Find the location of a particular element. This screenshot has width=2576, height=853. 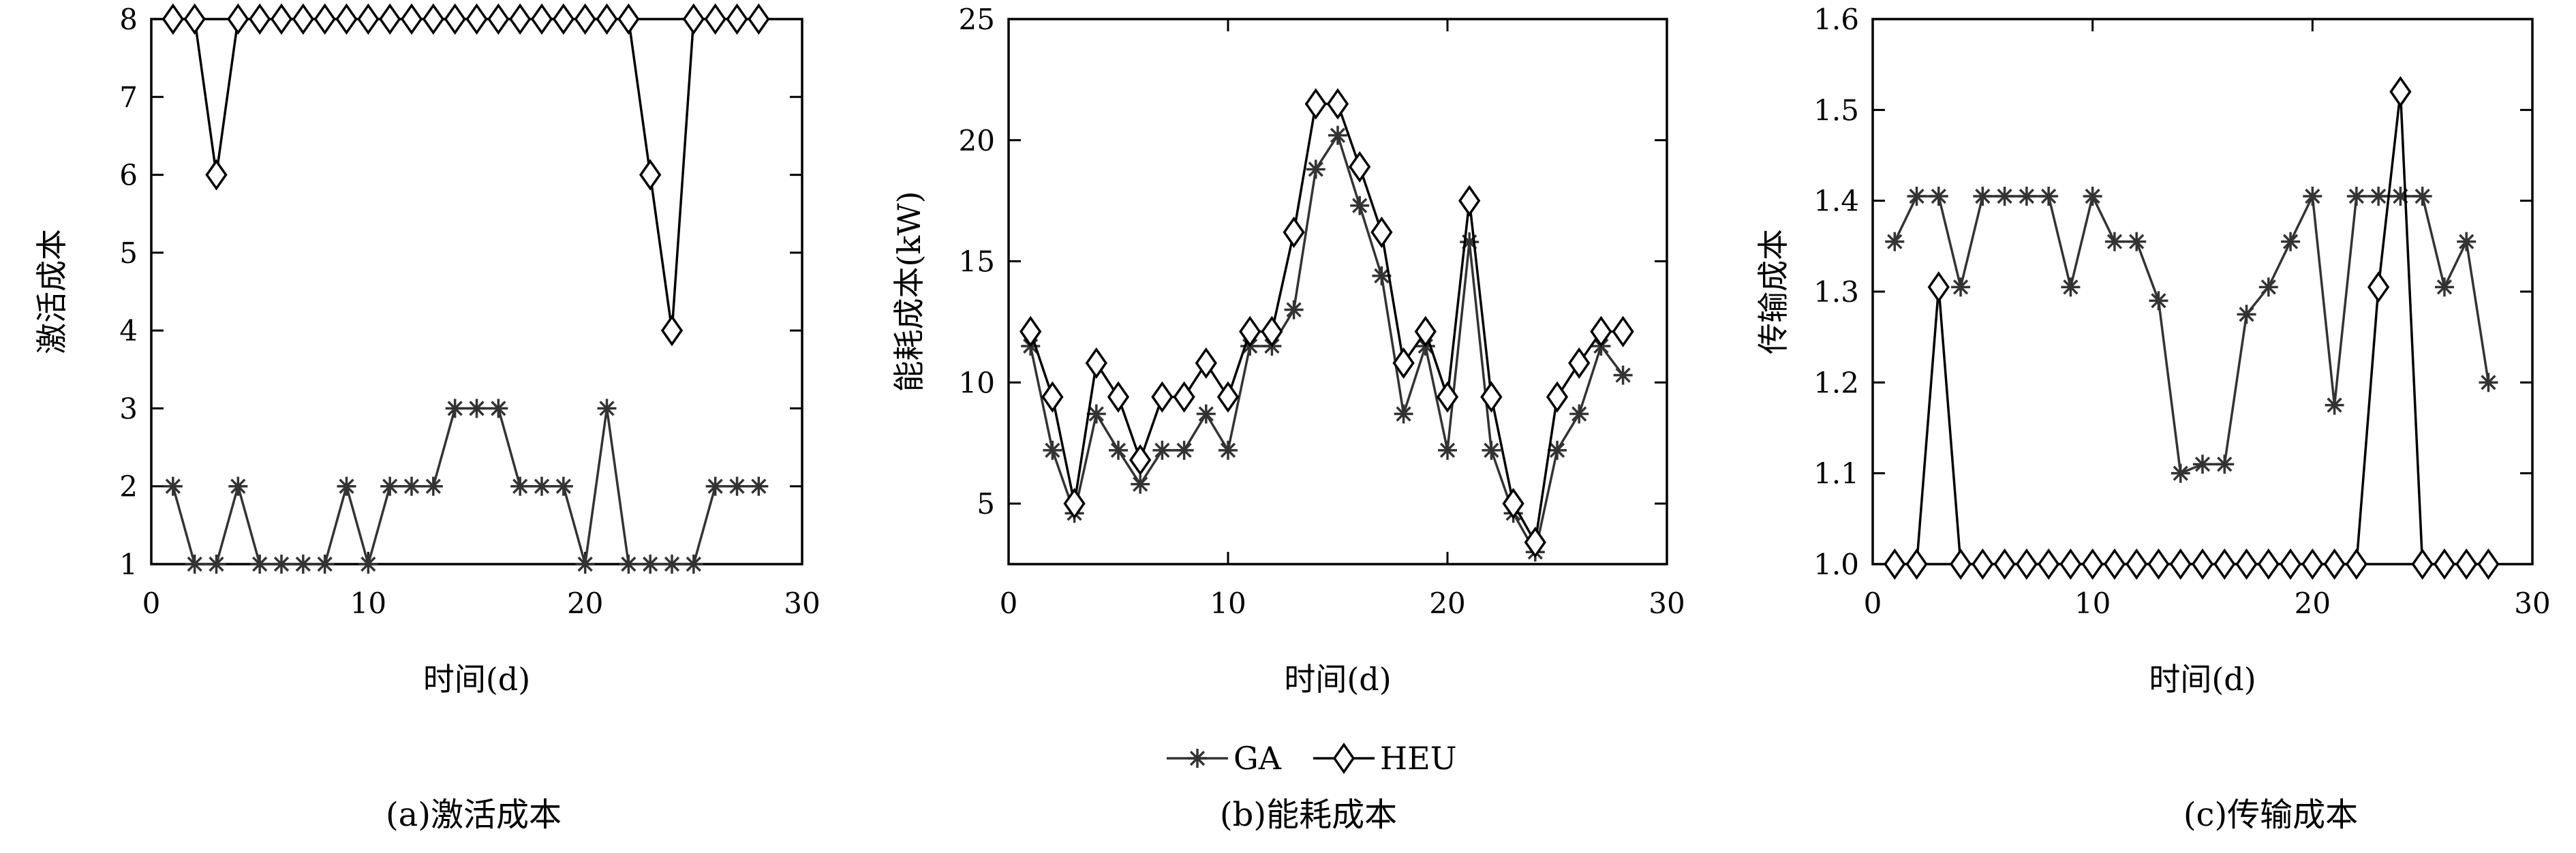

y-axis-label: 传输成本 is located at coordinates (1773, 291).